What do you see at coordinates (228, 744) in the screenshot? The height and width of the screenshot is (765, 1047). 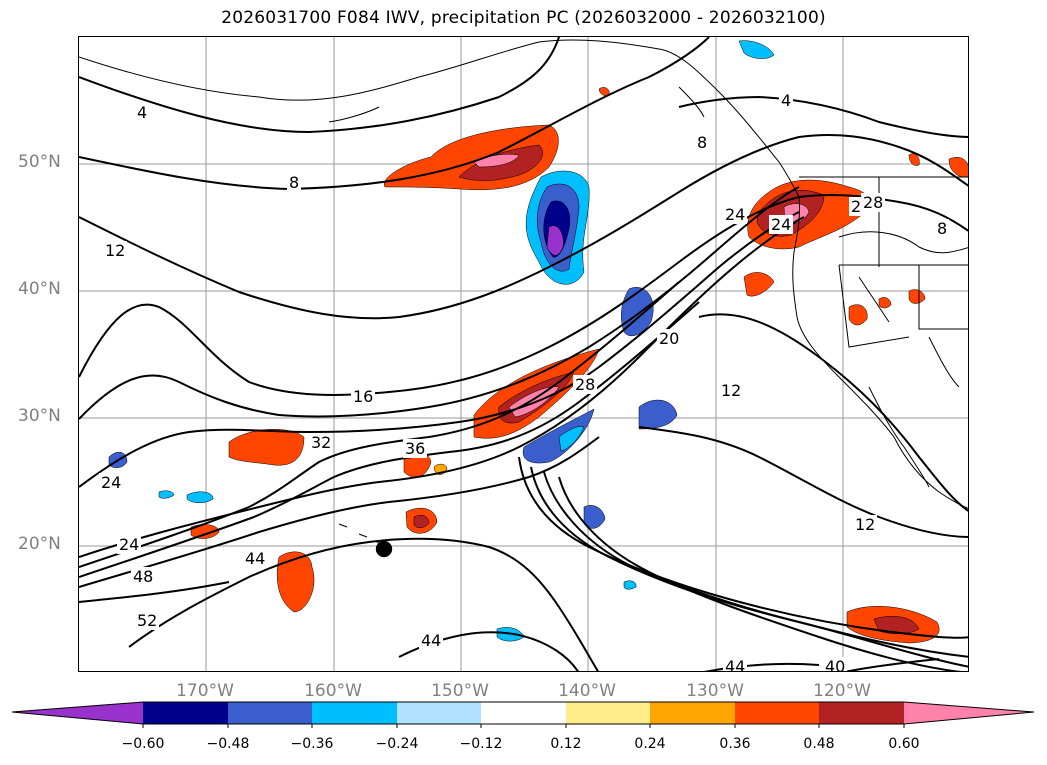 I see `colorbar-tick-label: −0.48` at bounding box center [228, 744].